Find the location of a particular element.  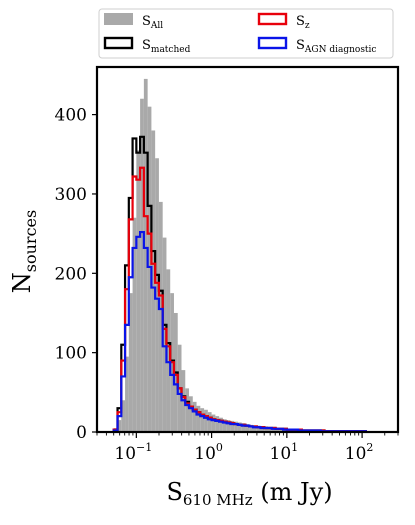

x-tick-label: 10⁰ is located at coordinates (208, 452).